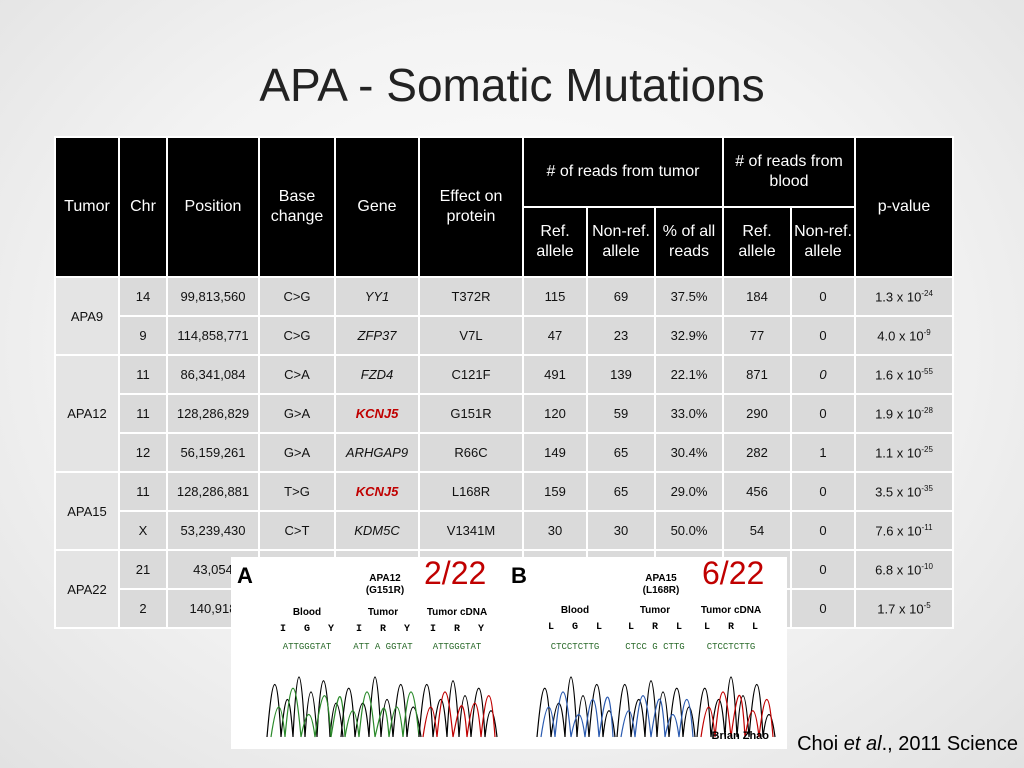 Image resolution: width=1024 pixels, height=768 pixels. Describe the element at coordinates (143, 452) in the screenshot. I see `chr-cell: 12` at that location.